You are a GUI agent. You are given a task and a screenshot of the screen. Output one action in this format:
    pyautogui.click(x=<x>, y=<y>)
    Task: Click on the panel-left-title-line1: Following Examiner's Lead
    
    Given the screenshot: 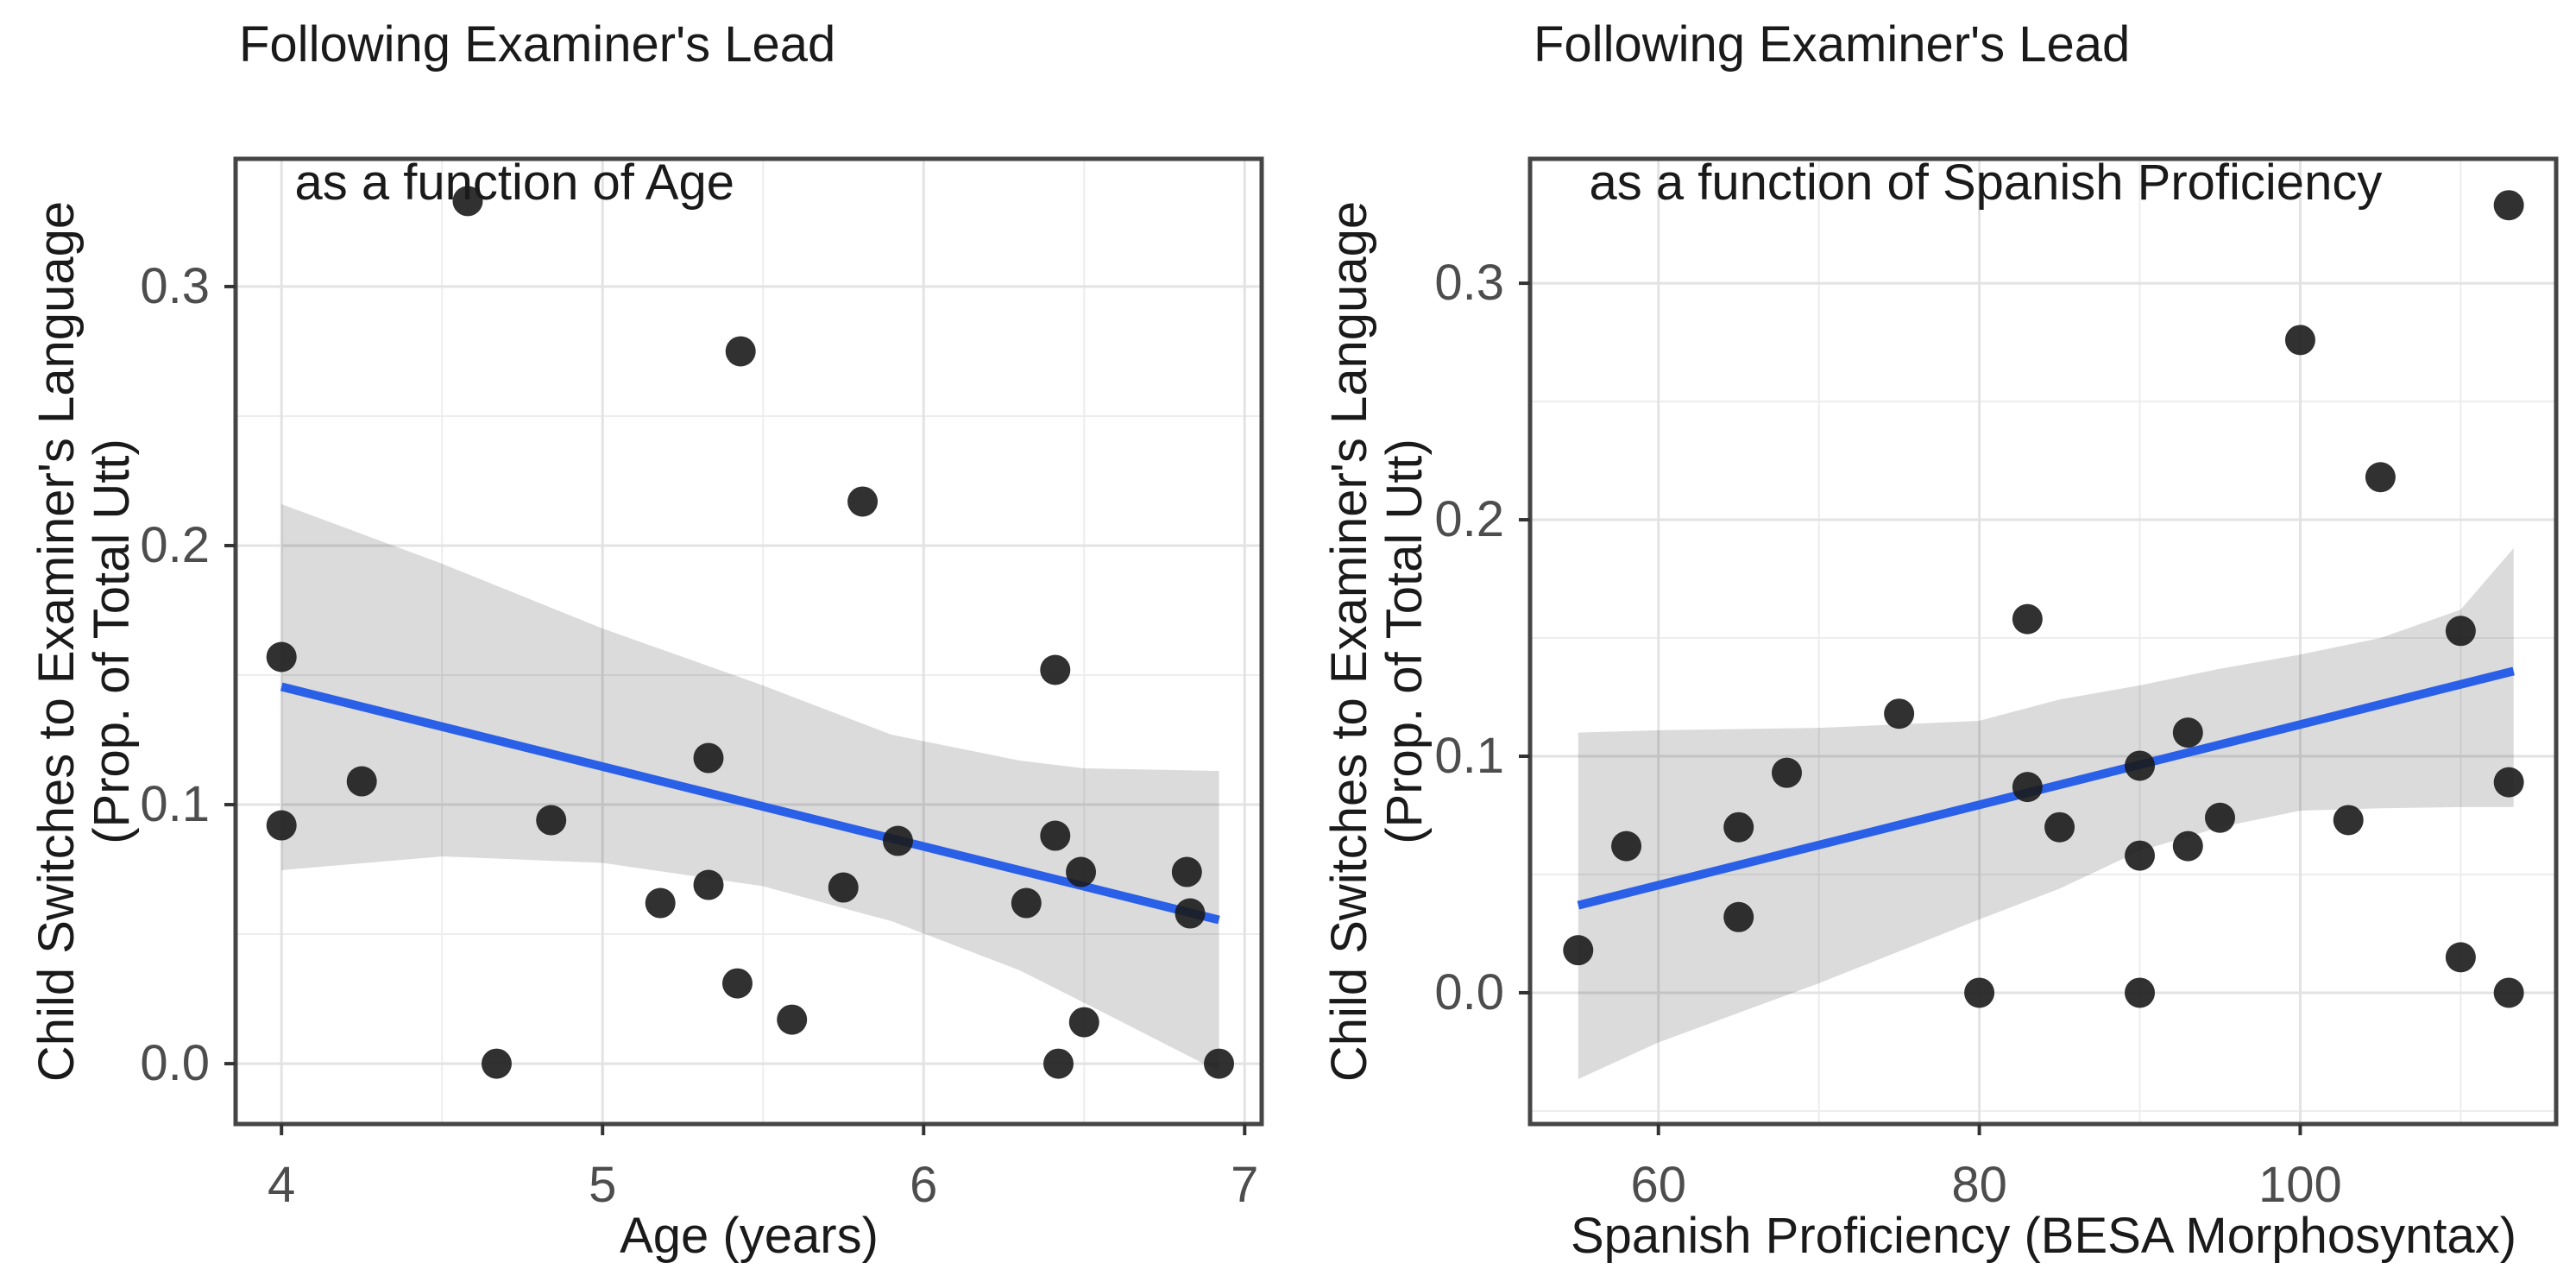 What is the action you would take?
    pyautogui.click(x=537, y=44)
    